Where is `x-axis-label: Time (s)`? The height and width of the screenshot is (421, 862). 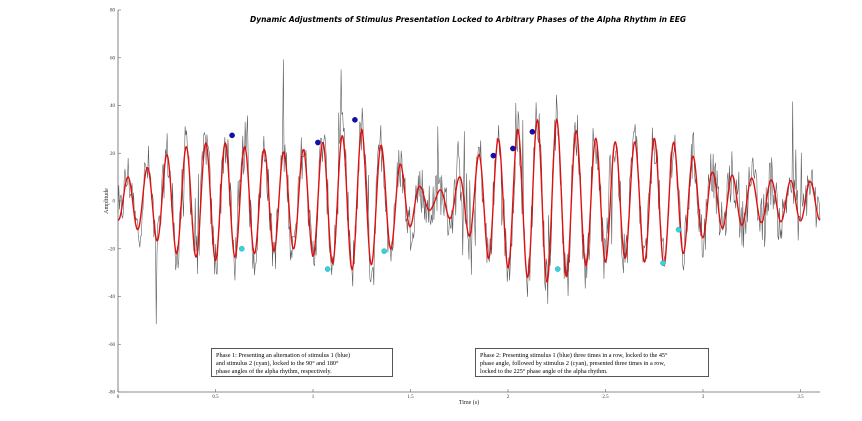
x-axis-label: Time (s) is located at coordinates (469, 402).